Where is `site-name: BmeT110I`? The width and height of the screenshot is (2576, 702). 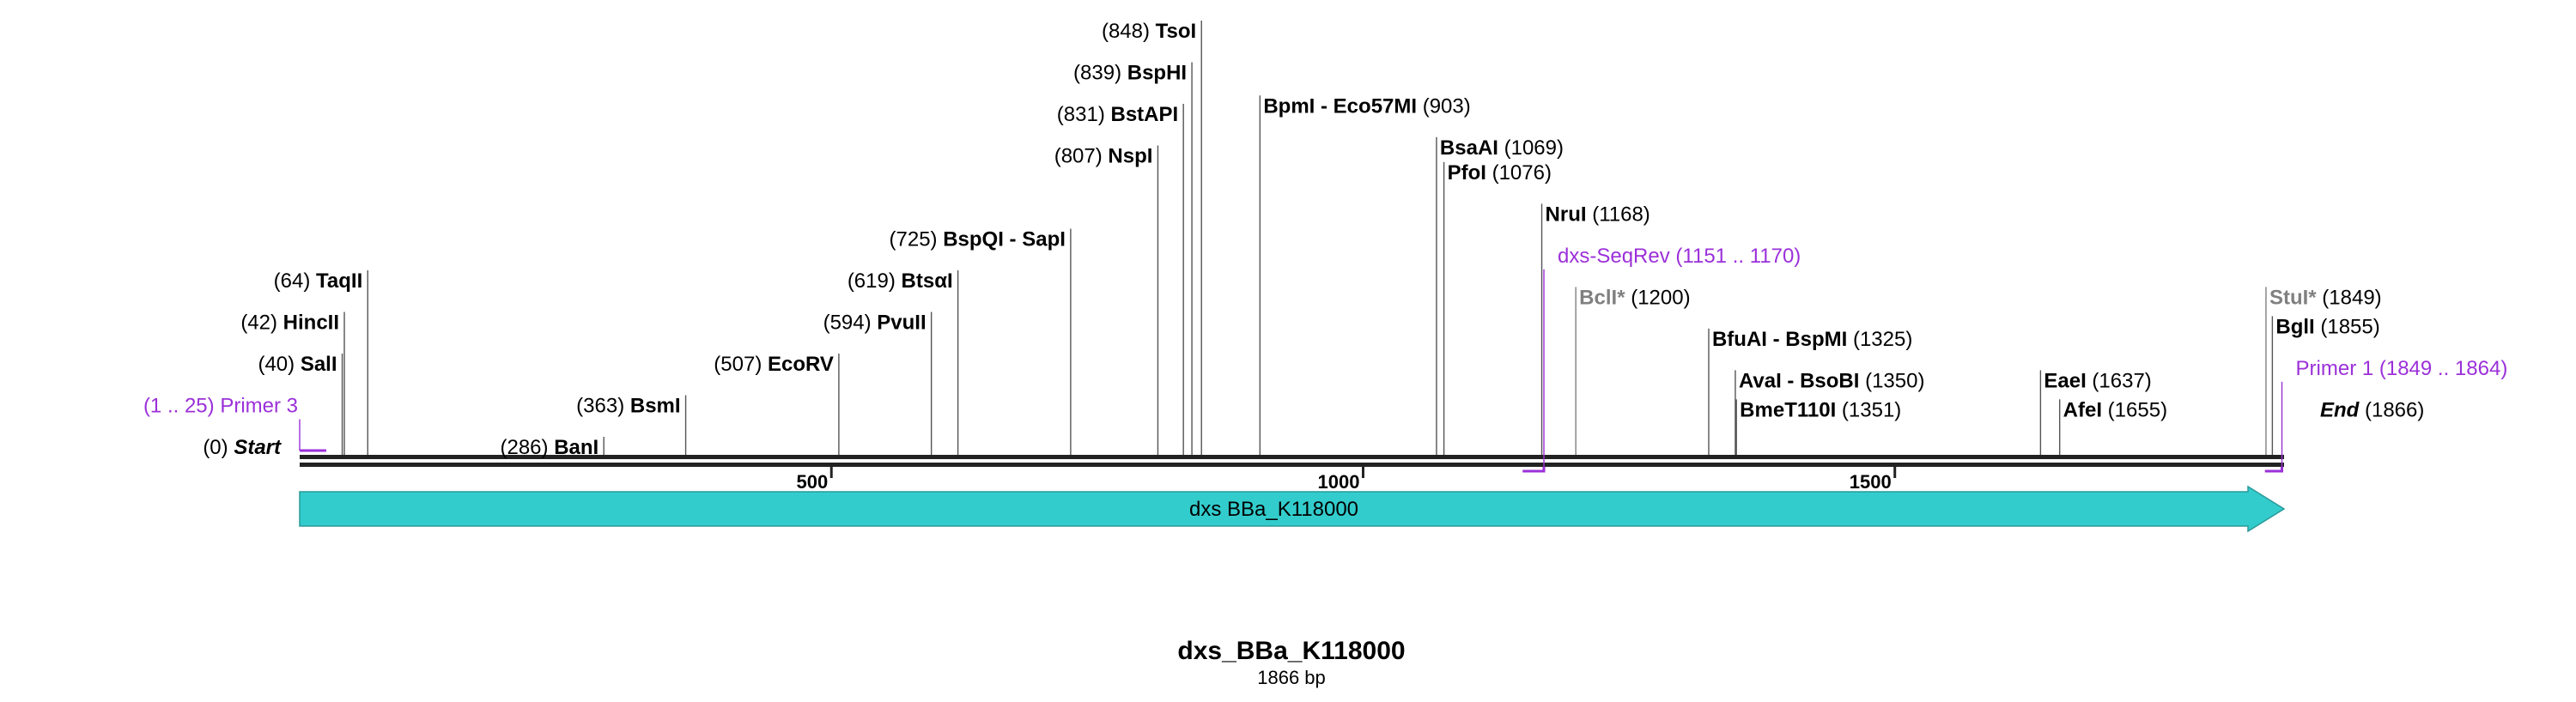 site-name: BmeT110I is located at coordinates (1788, 409).